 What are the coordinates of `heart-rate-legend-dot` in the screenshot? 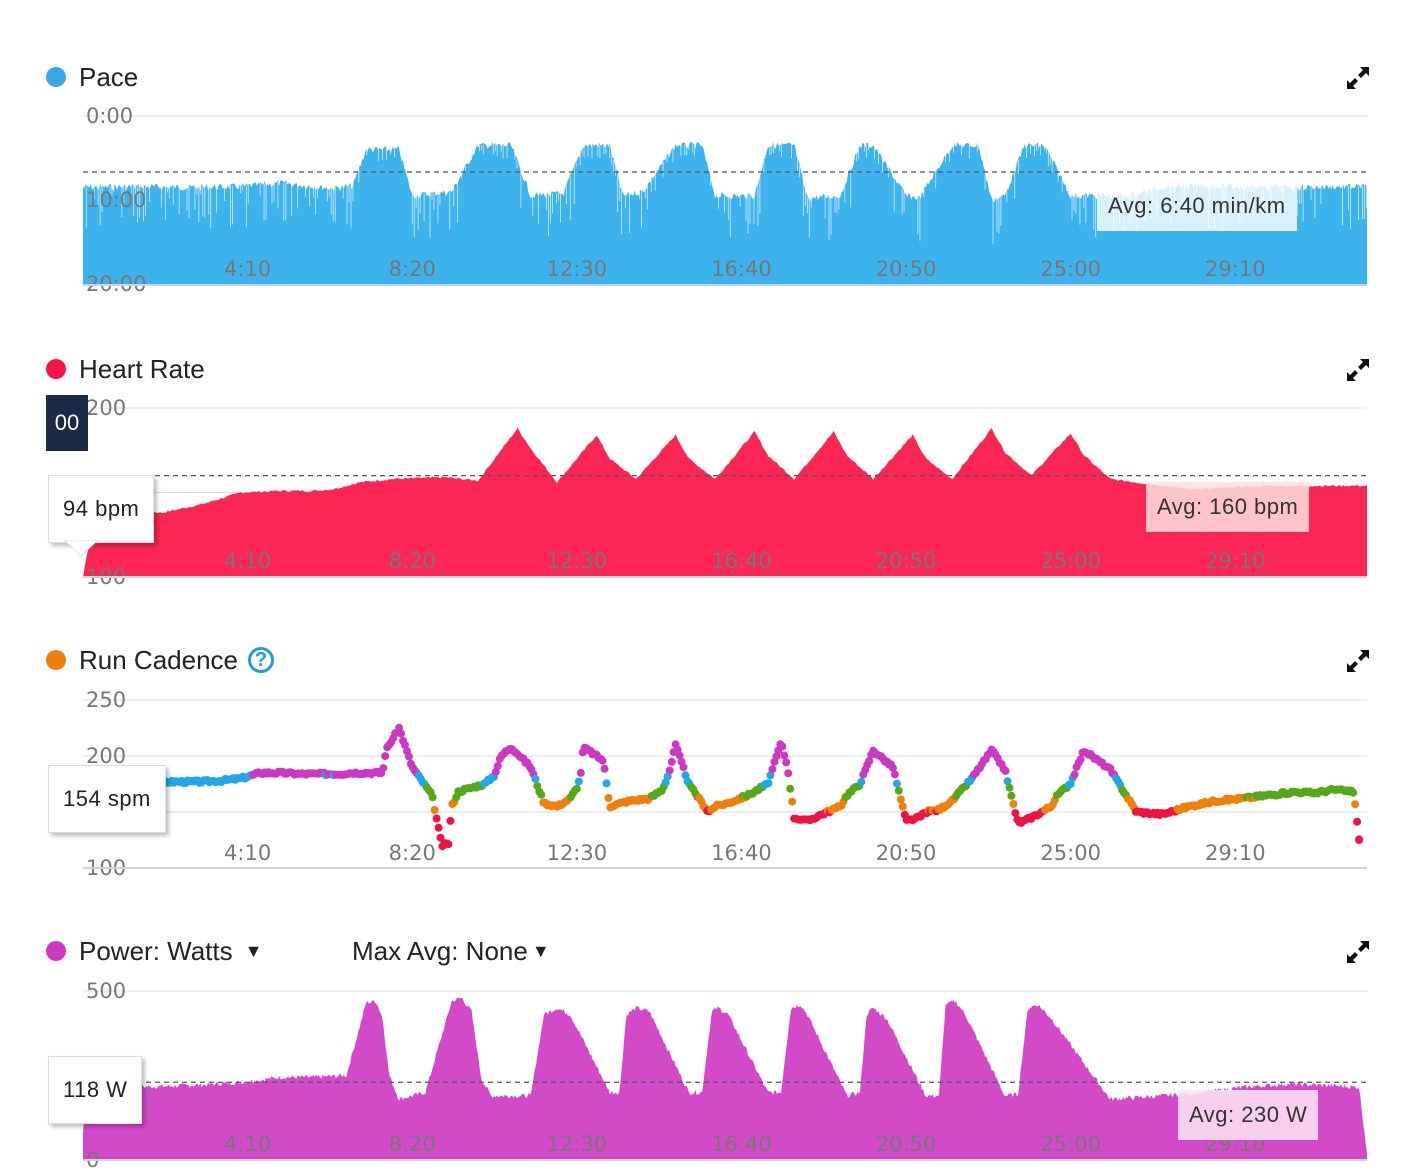 It's located at (56, 369).